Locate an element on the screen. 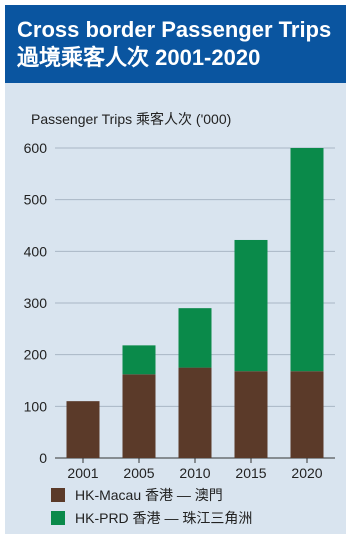 This screenshot has width=351, height=539. bar-prd-2005 is located at coordinates (139, 360).